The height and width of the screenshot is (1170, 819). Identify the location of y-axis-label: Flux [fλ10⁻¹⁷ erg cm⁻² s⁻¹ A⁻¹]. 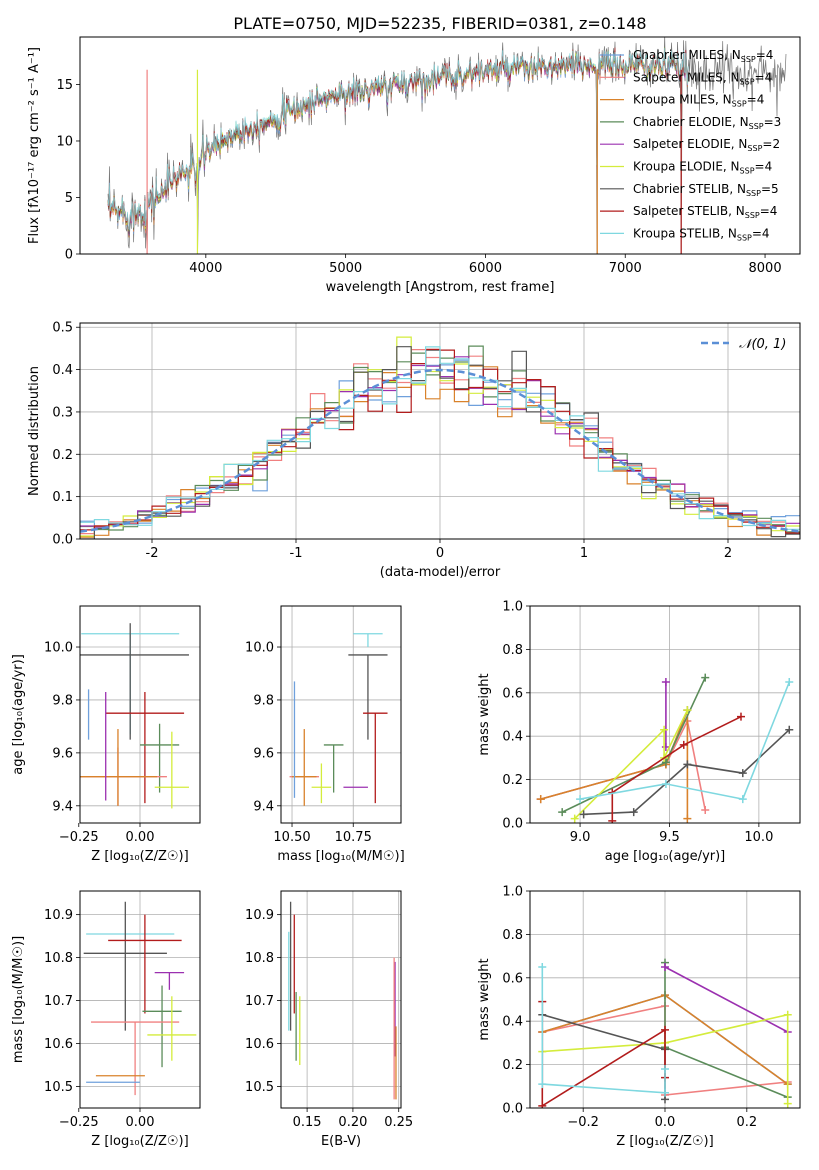
(34, 145).